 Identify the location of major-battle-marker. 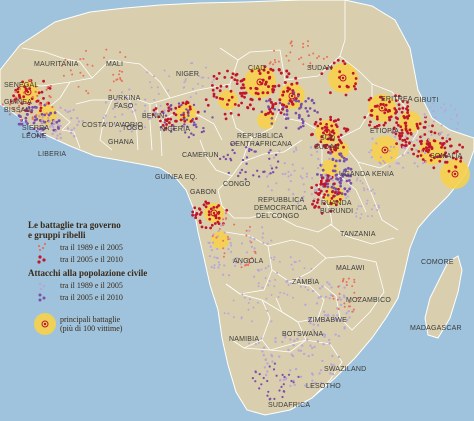
(214, 213).